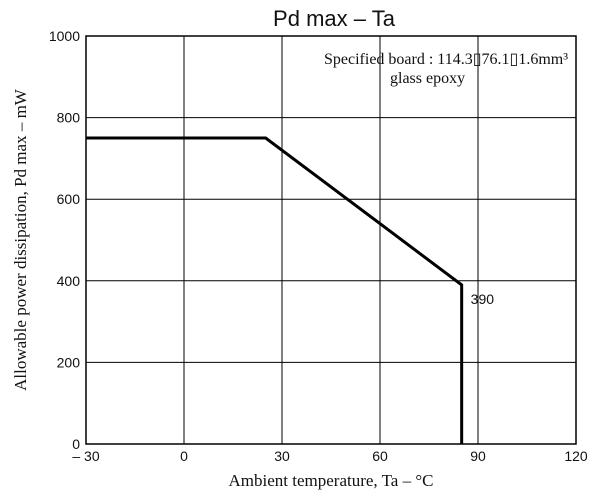 Image resolution: width=593 pixels, height=496 pixels. I want to click on y-tick-label: 200, so click(69, 362).